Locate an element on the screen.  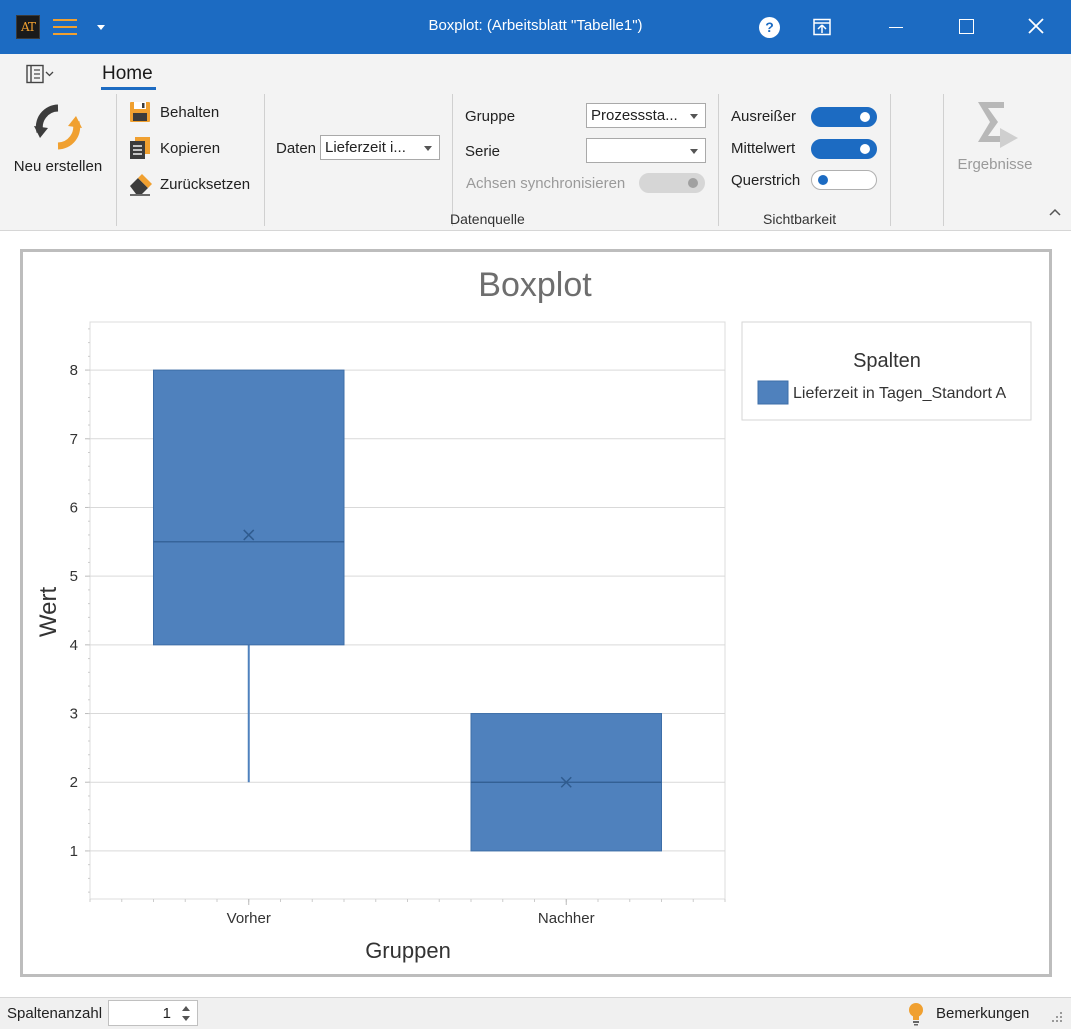
remarks-button: Bemerkungen is located at coordinates (983, 1013).